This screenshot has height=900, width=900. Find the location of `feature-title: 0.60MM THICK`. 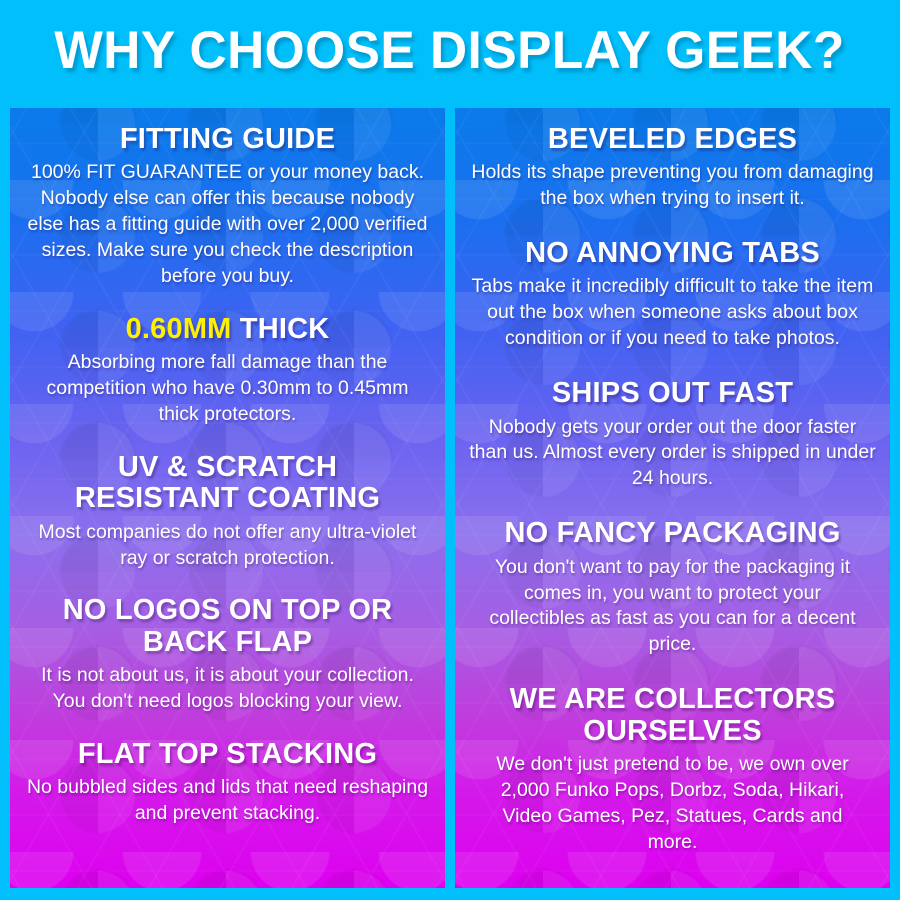

feature-title: 0.60MM THICK is located at coordinates (227, 328).